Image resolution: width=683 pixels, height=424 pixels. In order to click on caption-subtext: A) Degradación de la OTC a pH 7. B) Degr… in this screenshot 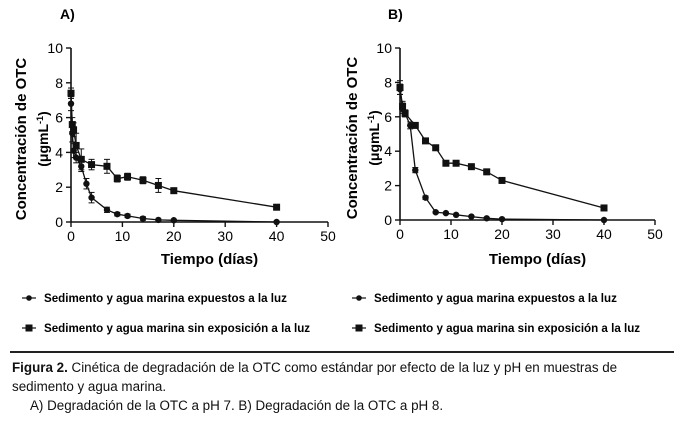, I will do `click(237, 405)`.